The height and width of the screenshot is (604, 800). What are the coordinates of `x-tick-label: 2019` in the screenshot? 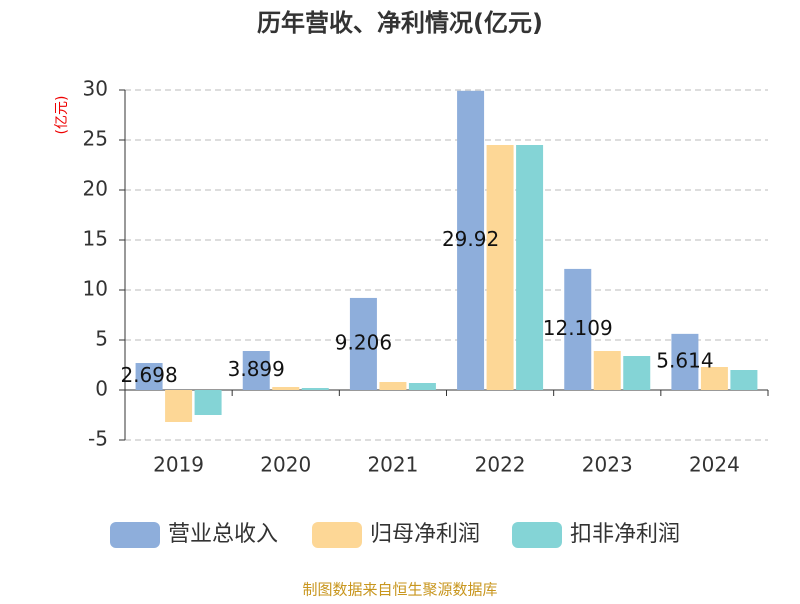 It's located at (178, 465).